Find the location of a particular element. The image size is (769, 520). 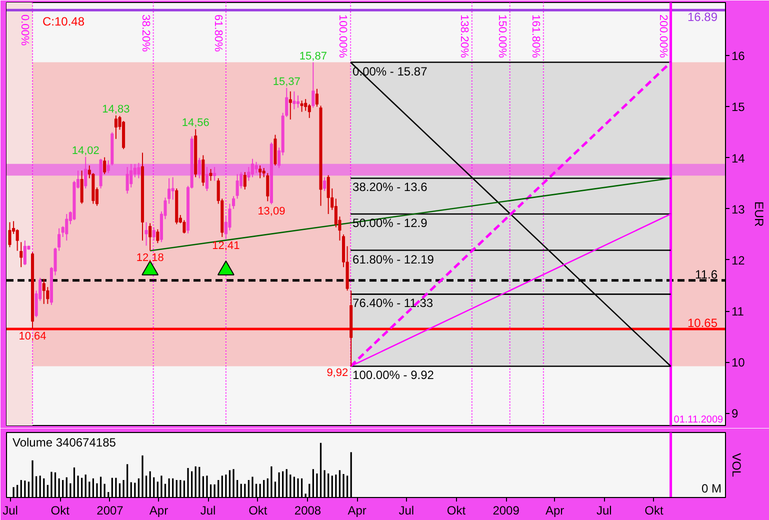

y-tick-label: 11 is located at coordinates (738, 311).